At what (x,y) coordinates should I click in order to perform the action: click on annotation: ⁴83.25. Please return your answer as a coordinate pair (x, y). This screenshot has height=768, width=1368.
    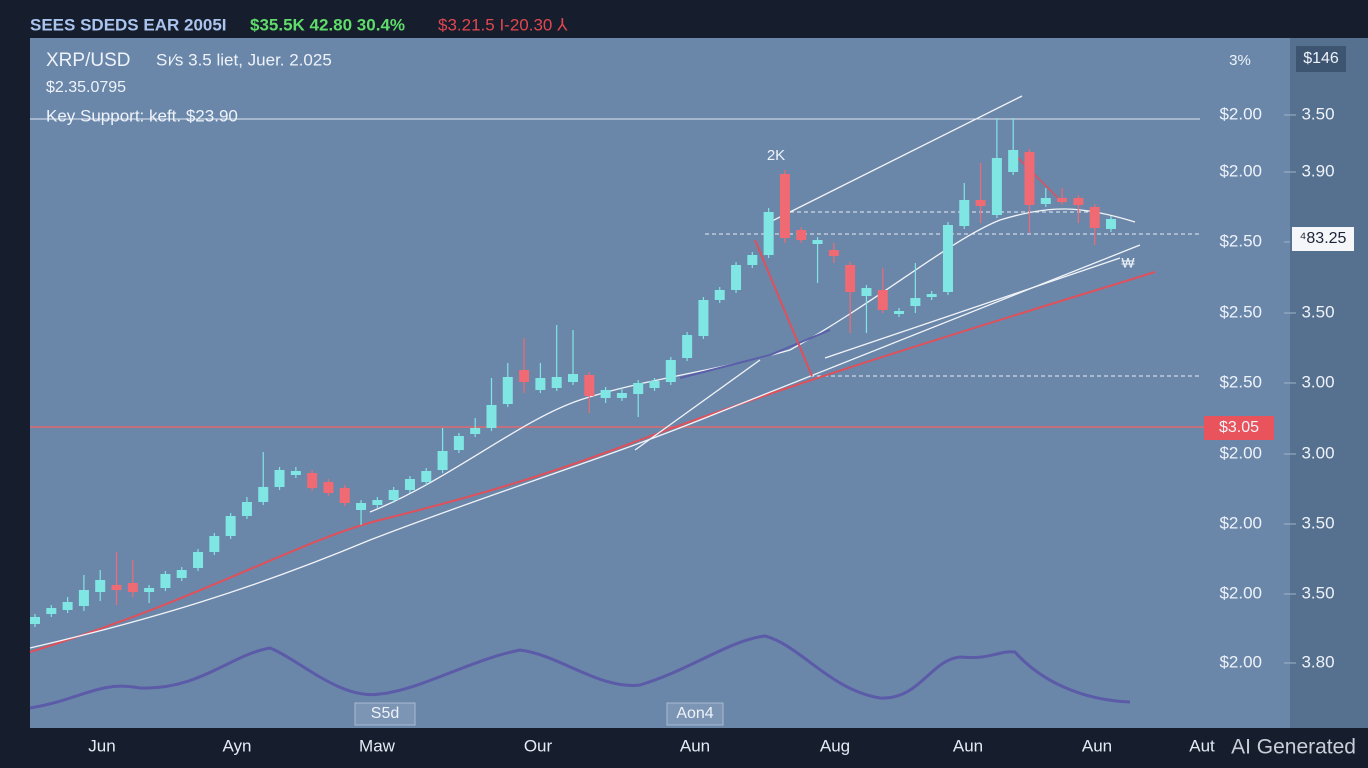
    Looking at the image, I should click on (1323, 238).